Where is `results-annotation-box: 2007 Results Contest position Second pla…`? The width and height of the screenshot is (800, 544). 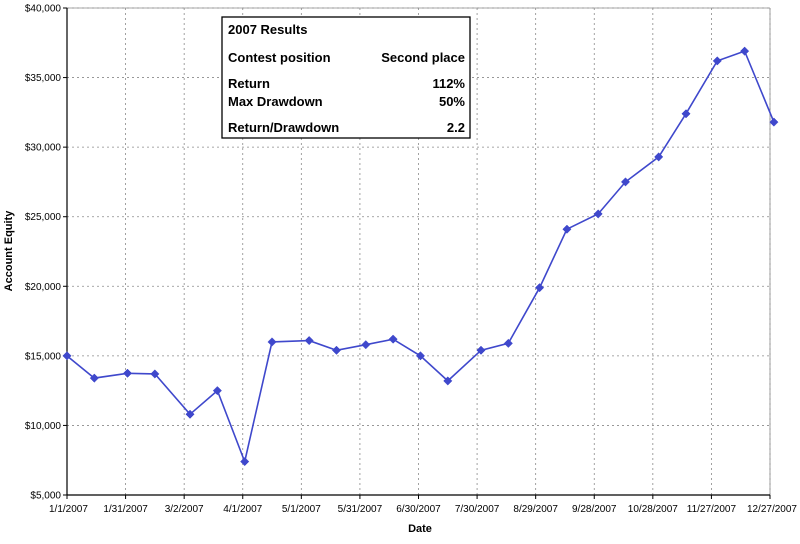
results-annotation-box: 2007 Results Contest position Second pla… is located at coordinates (346, 77).